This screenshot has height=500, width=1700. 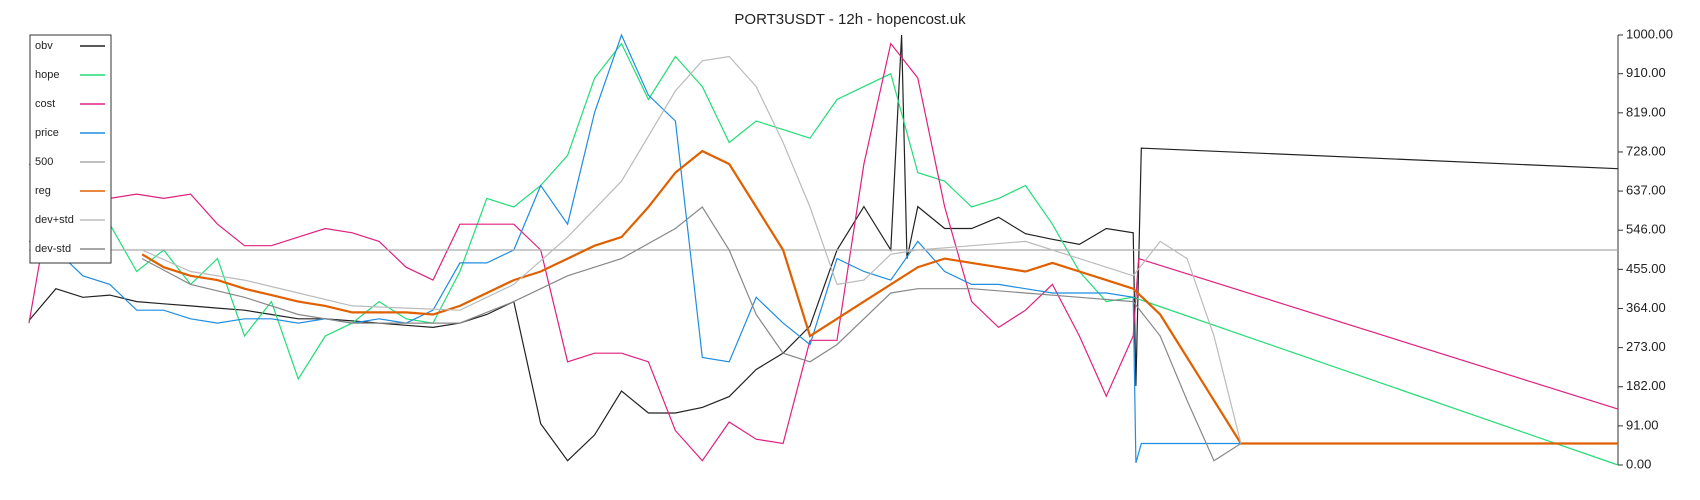 What do you see at coordinates (53, 249) in the screenshot?
I see `legend-label: dev-std` at bounding box center [53, 249].